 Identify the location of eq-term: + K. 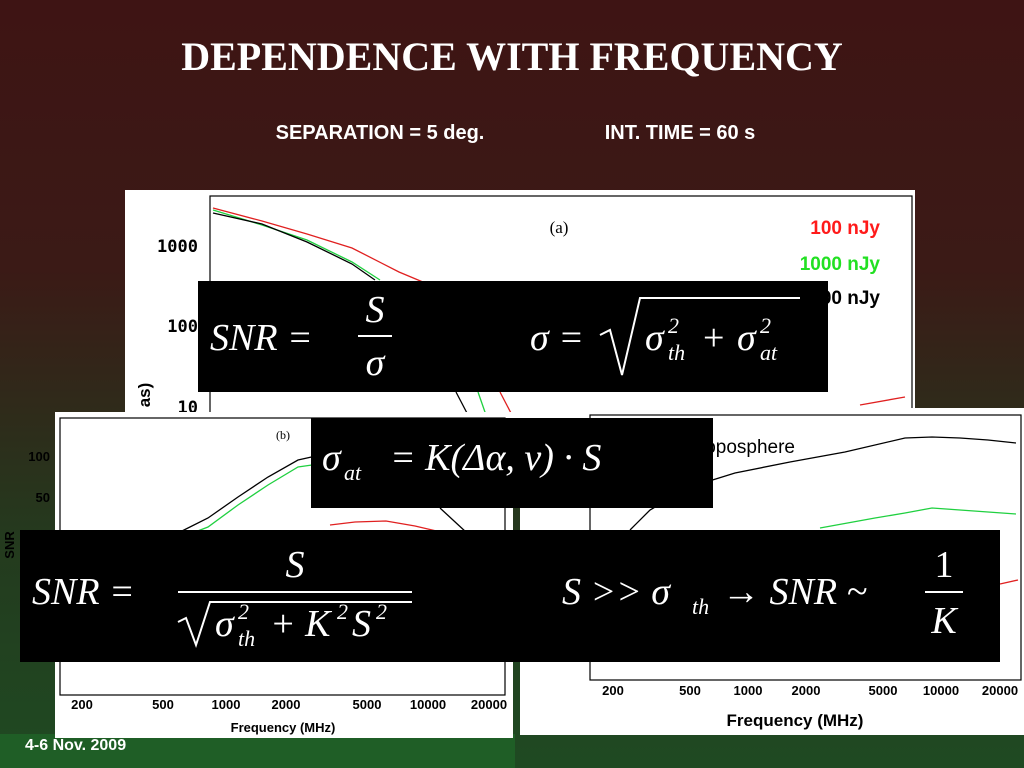
(301, 624).